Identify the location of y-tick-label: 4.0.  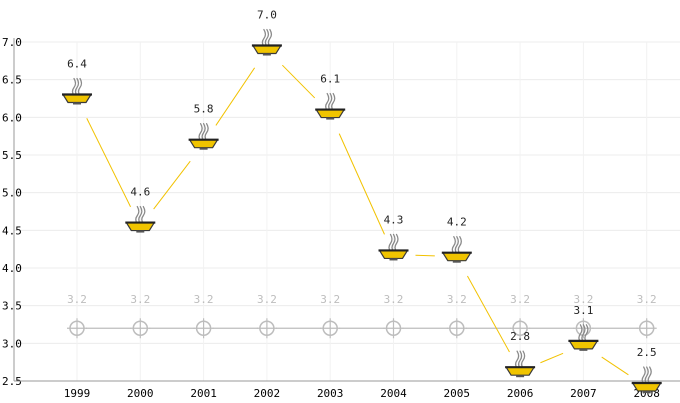
(12, 268).